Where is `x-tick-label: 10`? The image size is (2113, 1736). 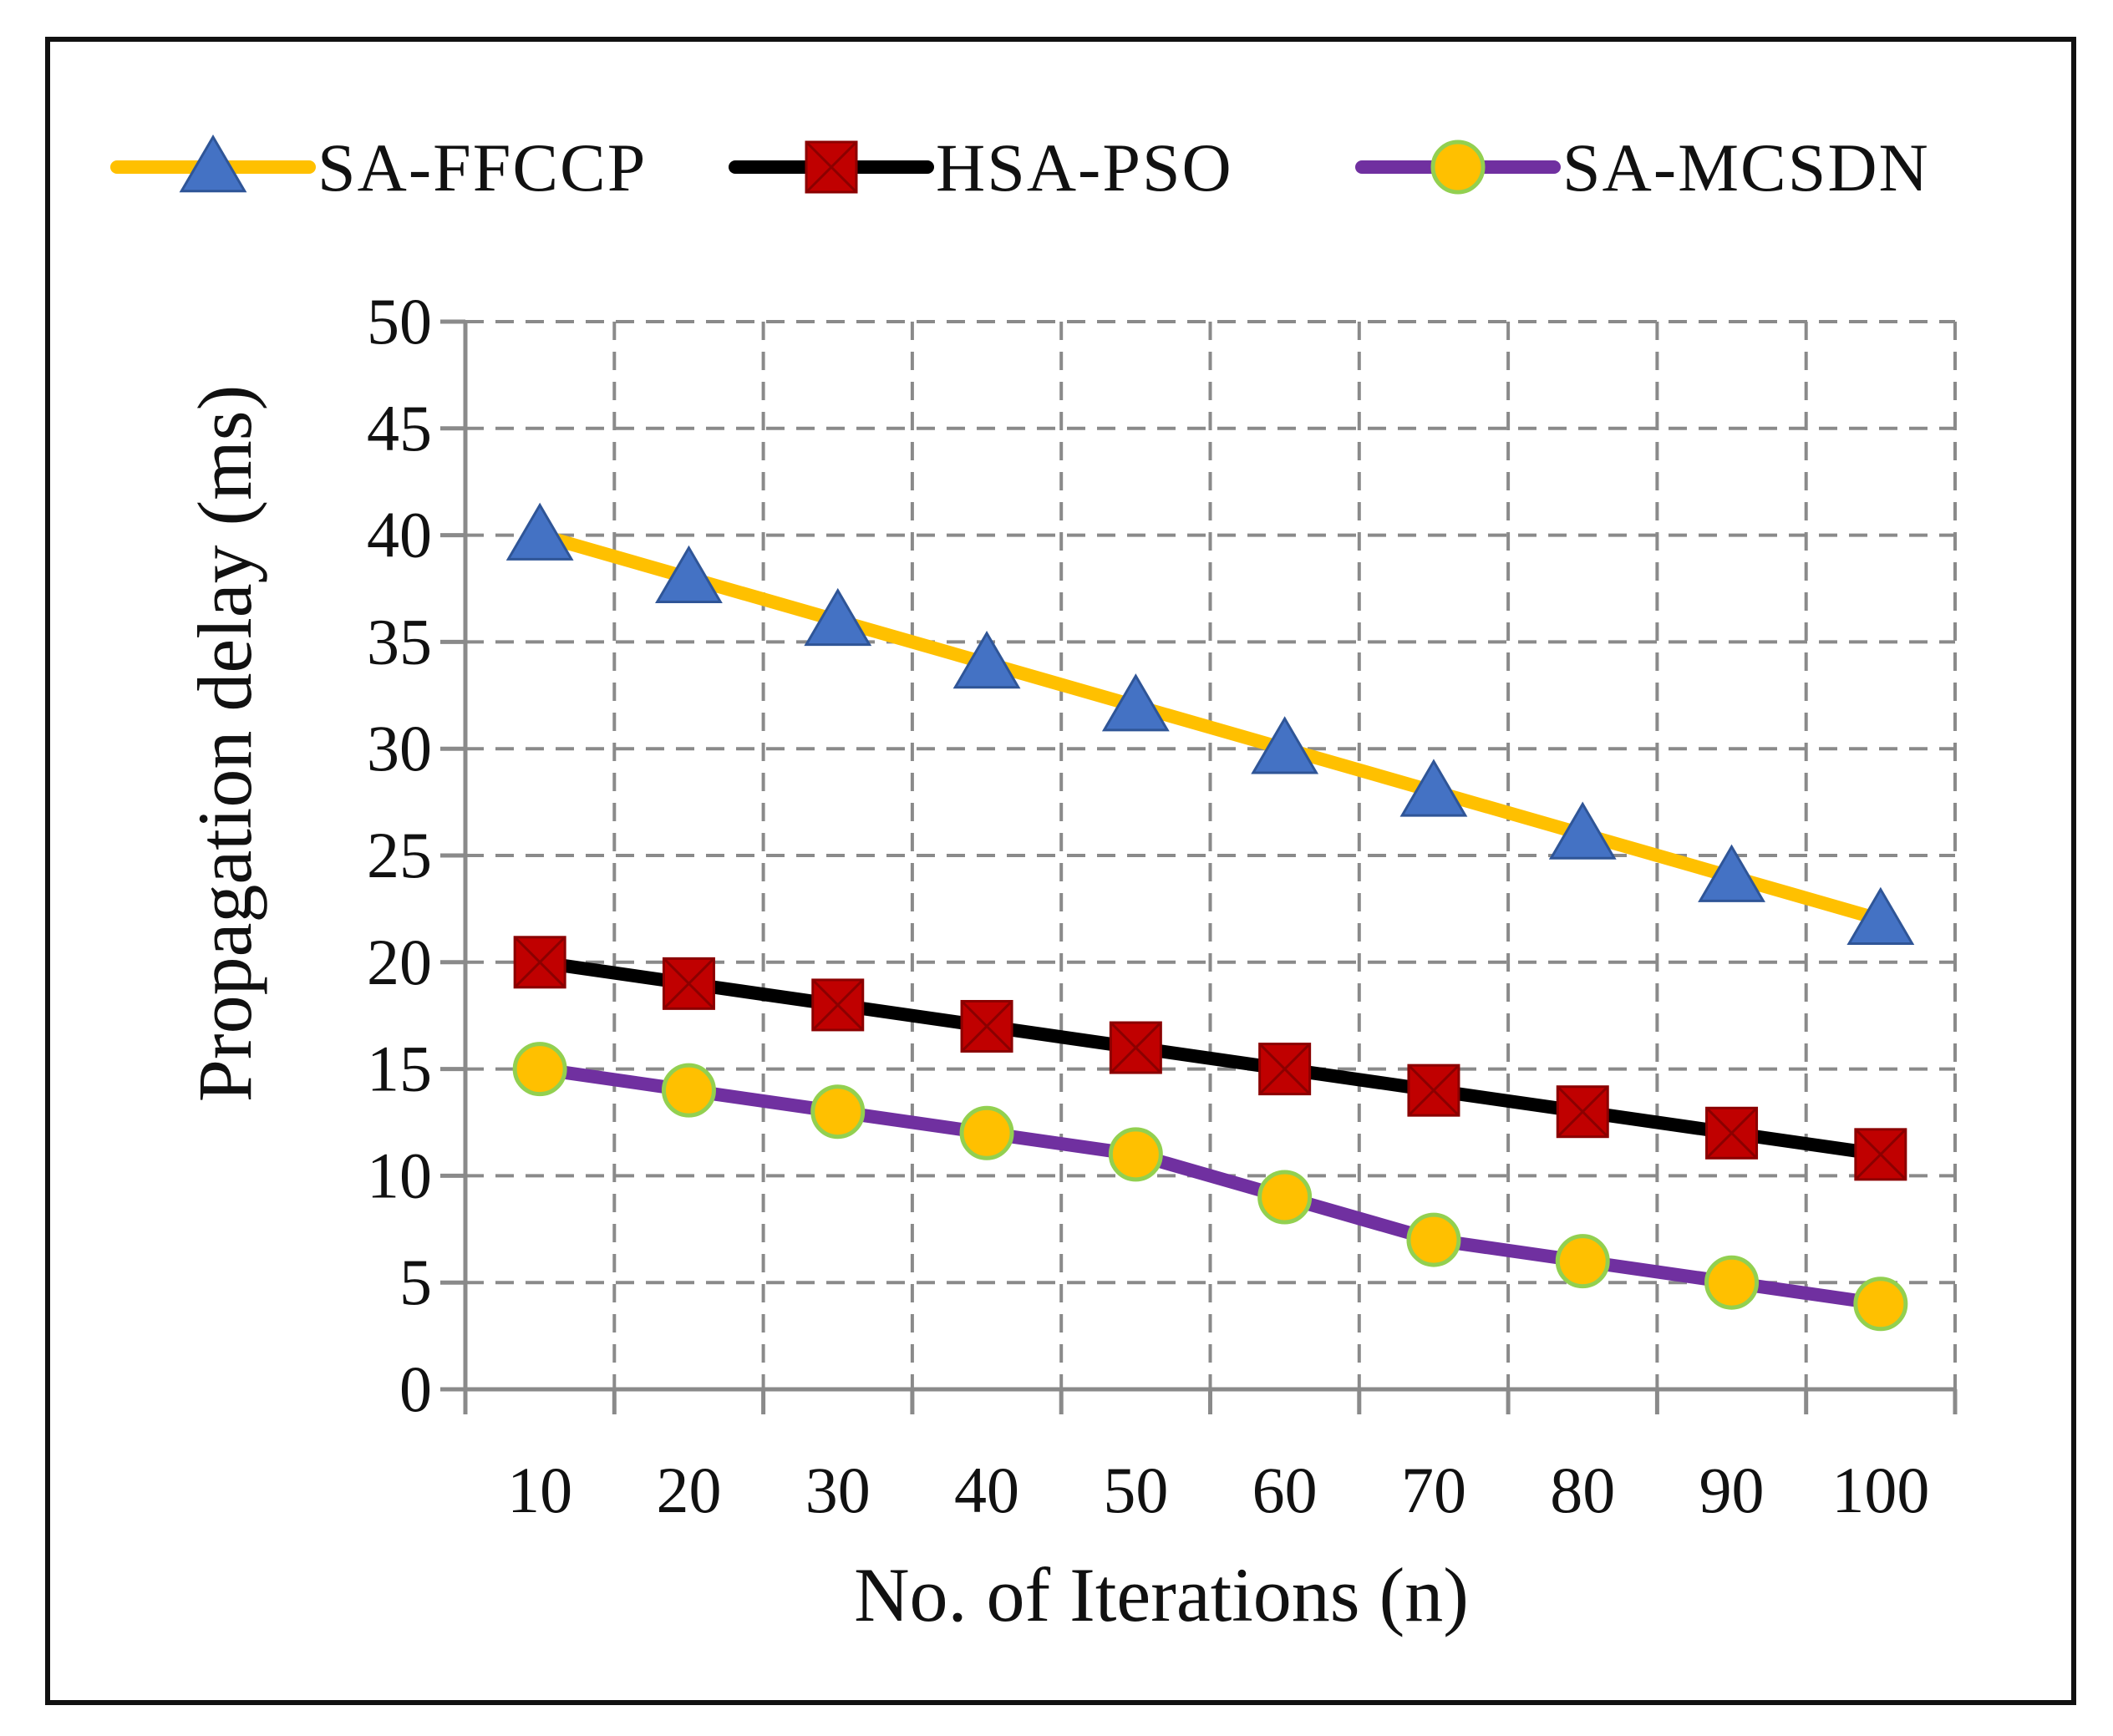
x-tick-label: 10 is located at coordinates (539, 1490).